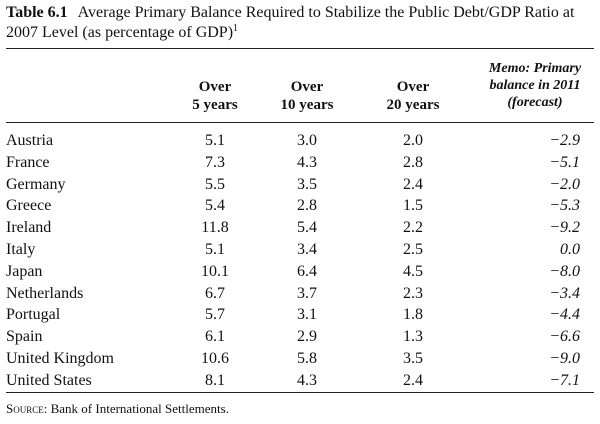  I want to click on header-line: Memo: Primary, so click(535, 68).